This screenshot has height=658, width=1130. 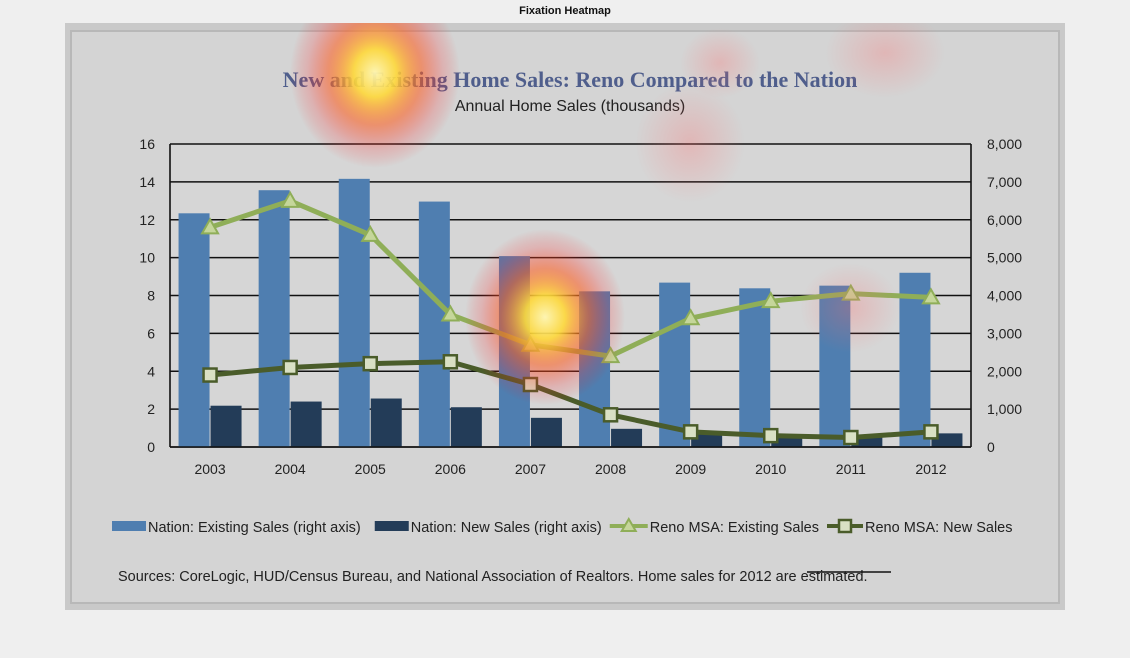 What do you see at coordinates (151, 333) in the screenshot?
I see `left-tick-label: 6` at bounding box center [151, 333].